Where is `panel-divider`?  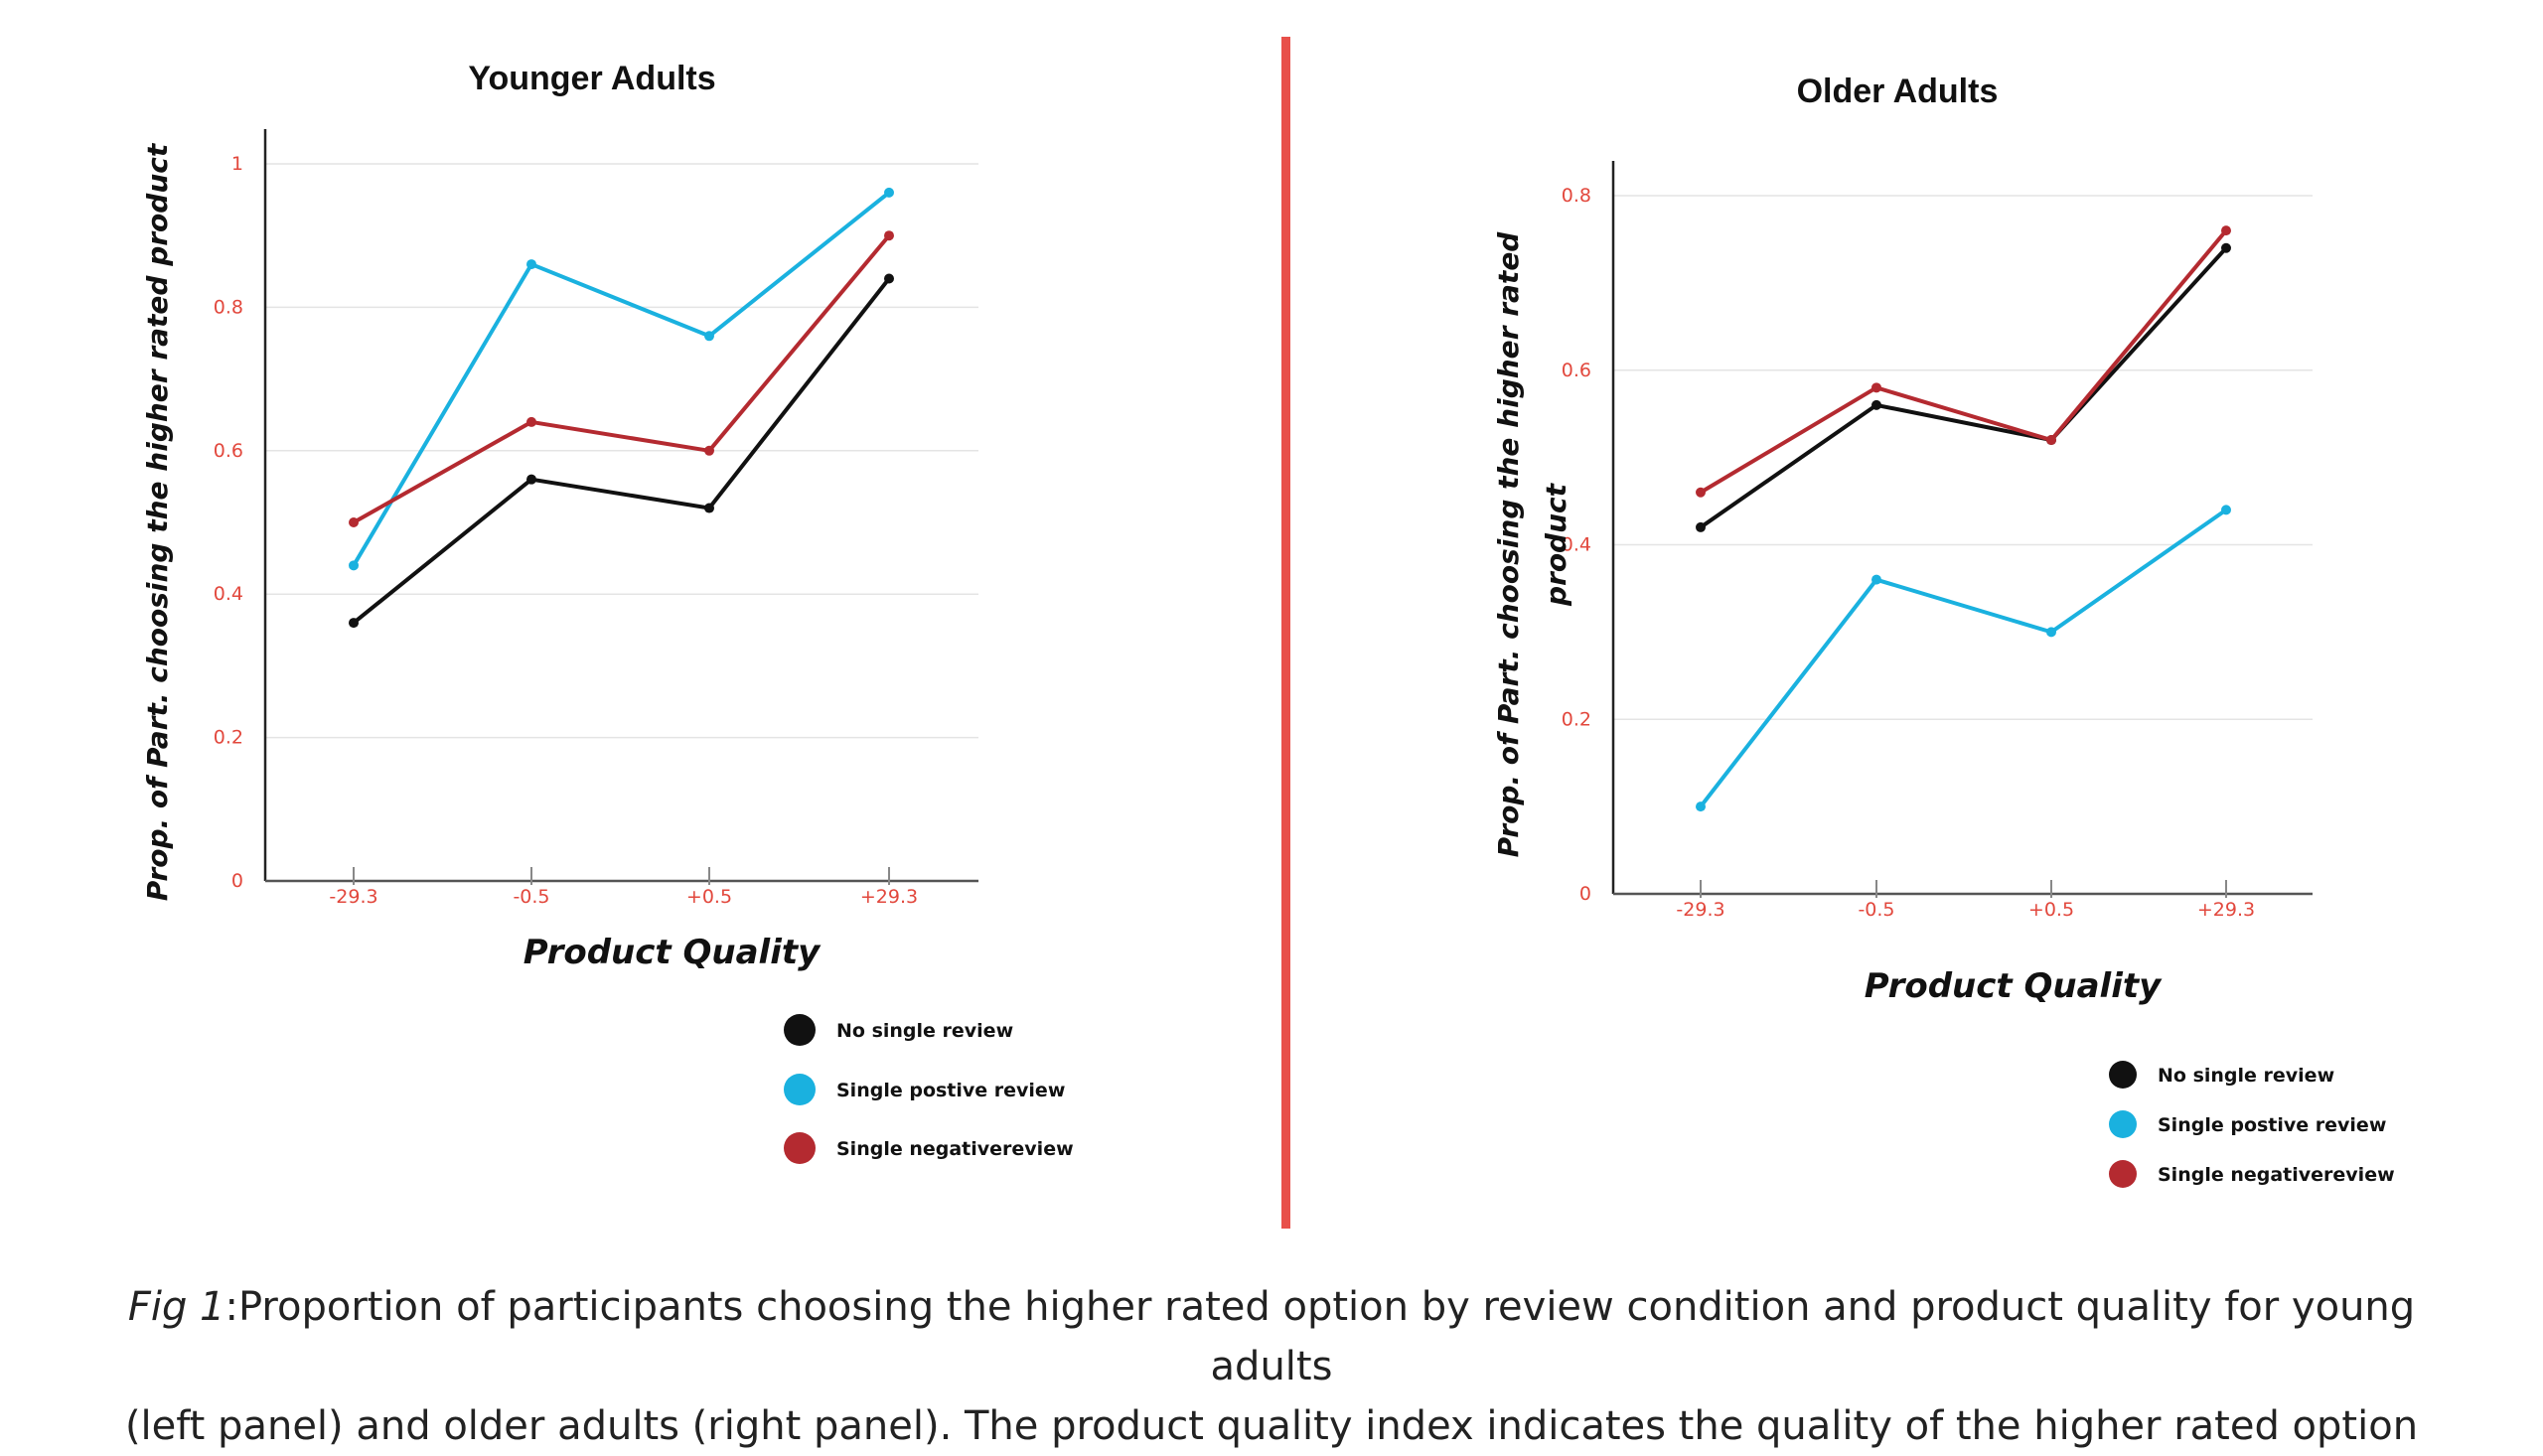 panel-divider is located at coordinates (1285, 633).